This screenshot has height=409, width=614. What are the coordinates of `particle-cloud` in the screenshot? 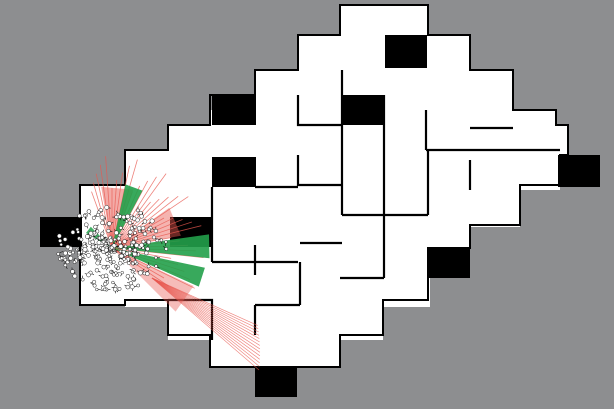 It's located at (112, 249).